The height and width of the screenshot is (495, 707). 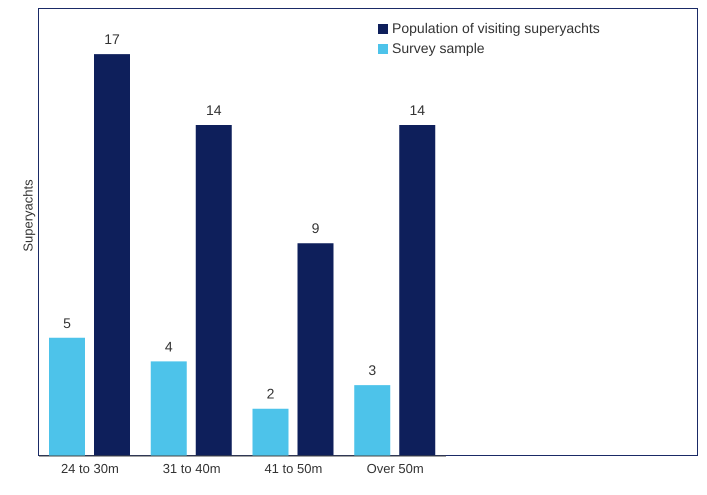 What do you see at coordinates (438, 48) in the screenshot?
I see `legend-label: Survey sample` at bounding box center [438, 48].